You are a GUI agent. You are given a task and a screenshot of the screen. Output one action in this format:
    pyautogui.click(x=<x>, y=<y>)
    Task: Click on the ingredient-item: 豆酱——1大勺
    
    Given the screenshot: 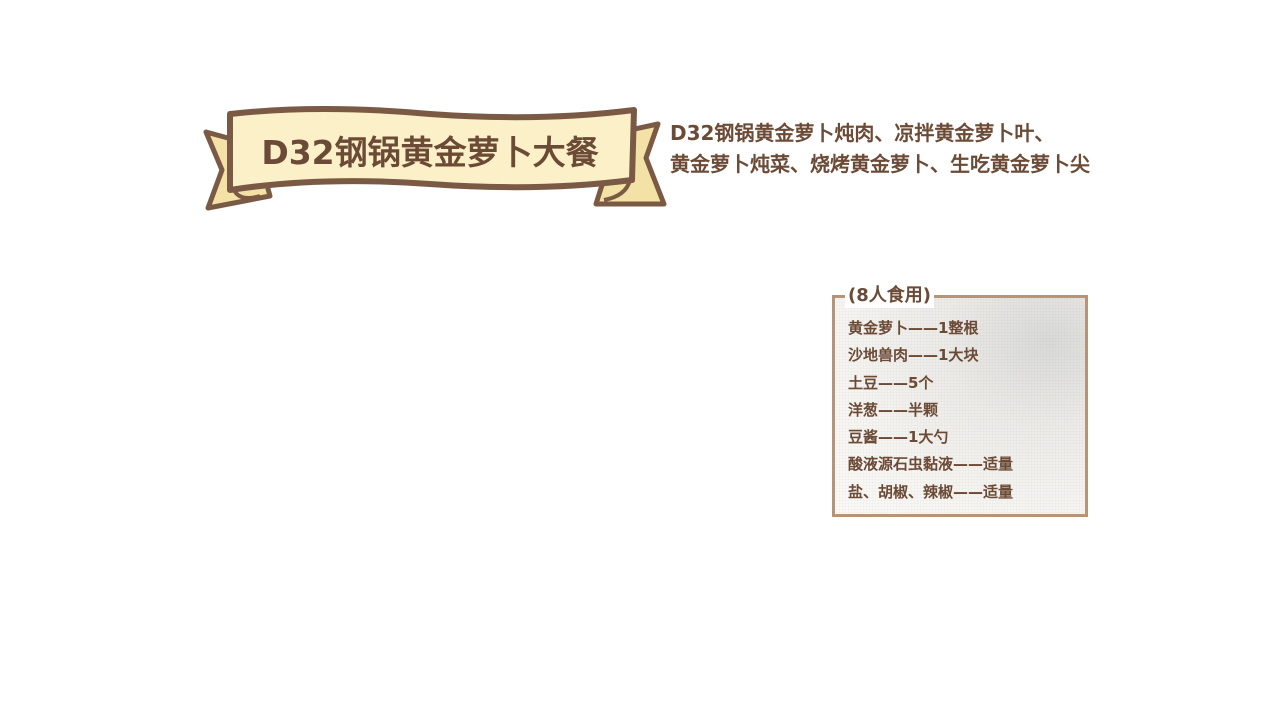 What is the action you would take?
    pyautogui.click(x=898, y=437)
    